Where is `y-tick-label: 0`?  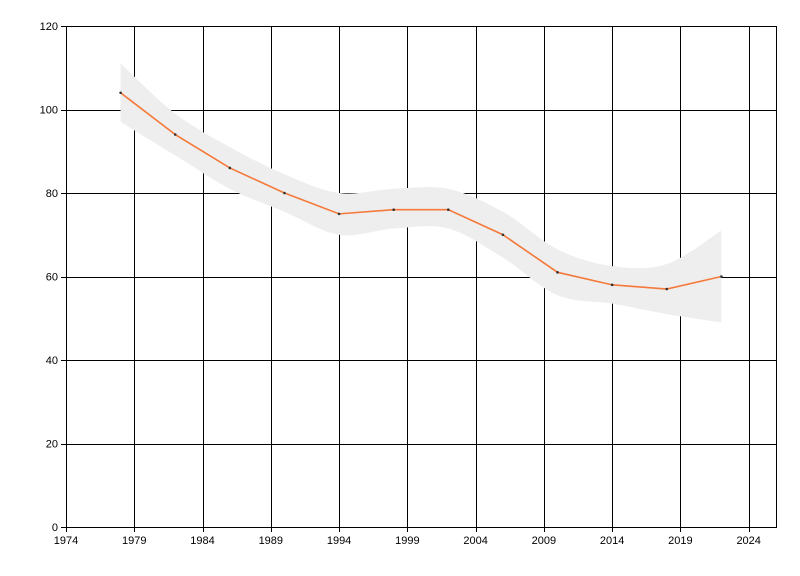
y-tick-label: 0 is located at coordinates (55, 528).